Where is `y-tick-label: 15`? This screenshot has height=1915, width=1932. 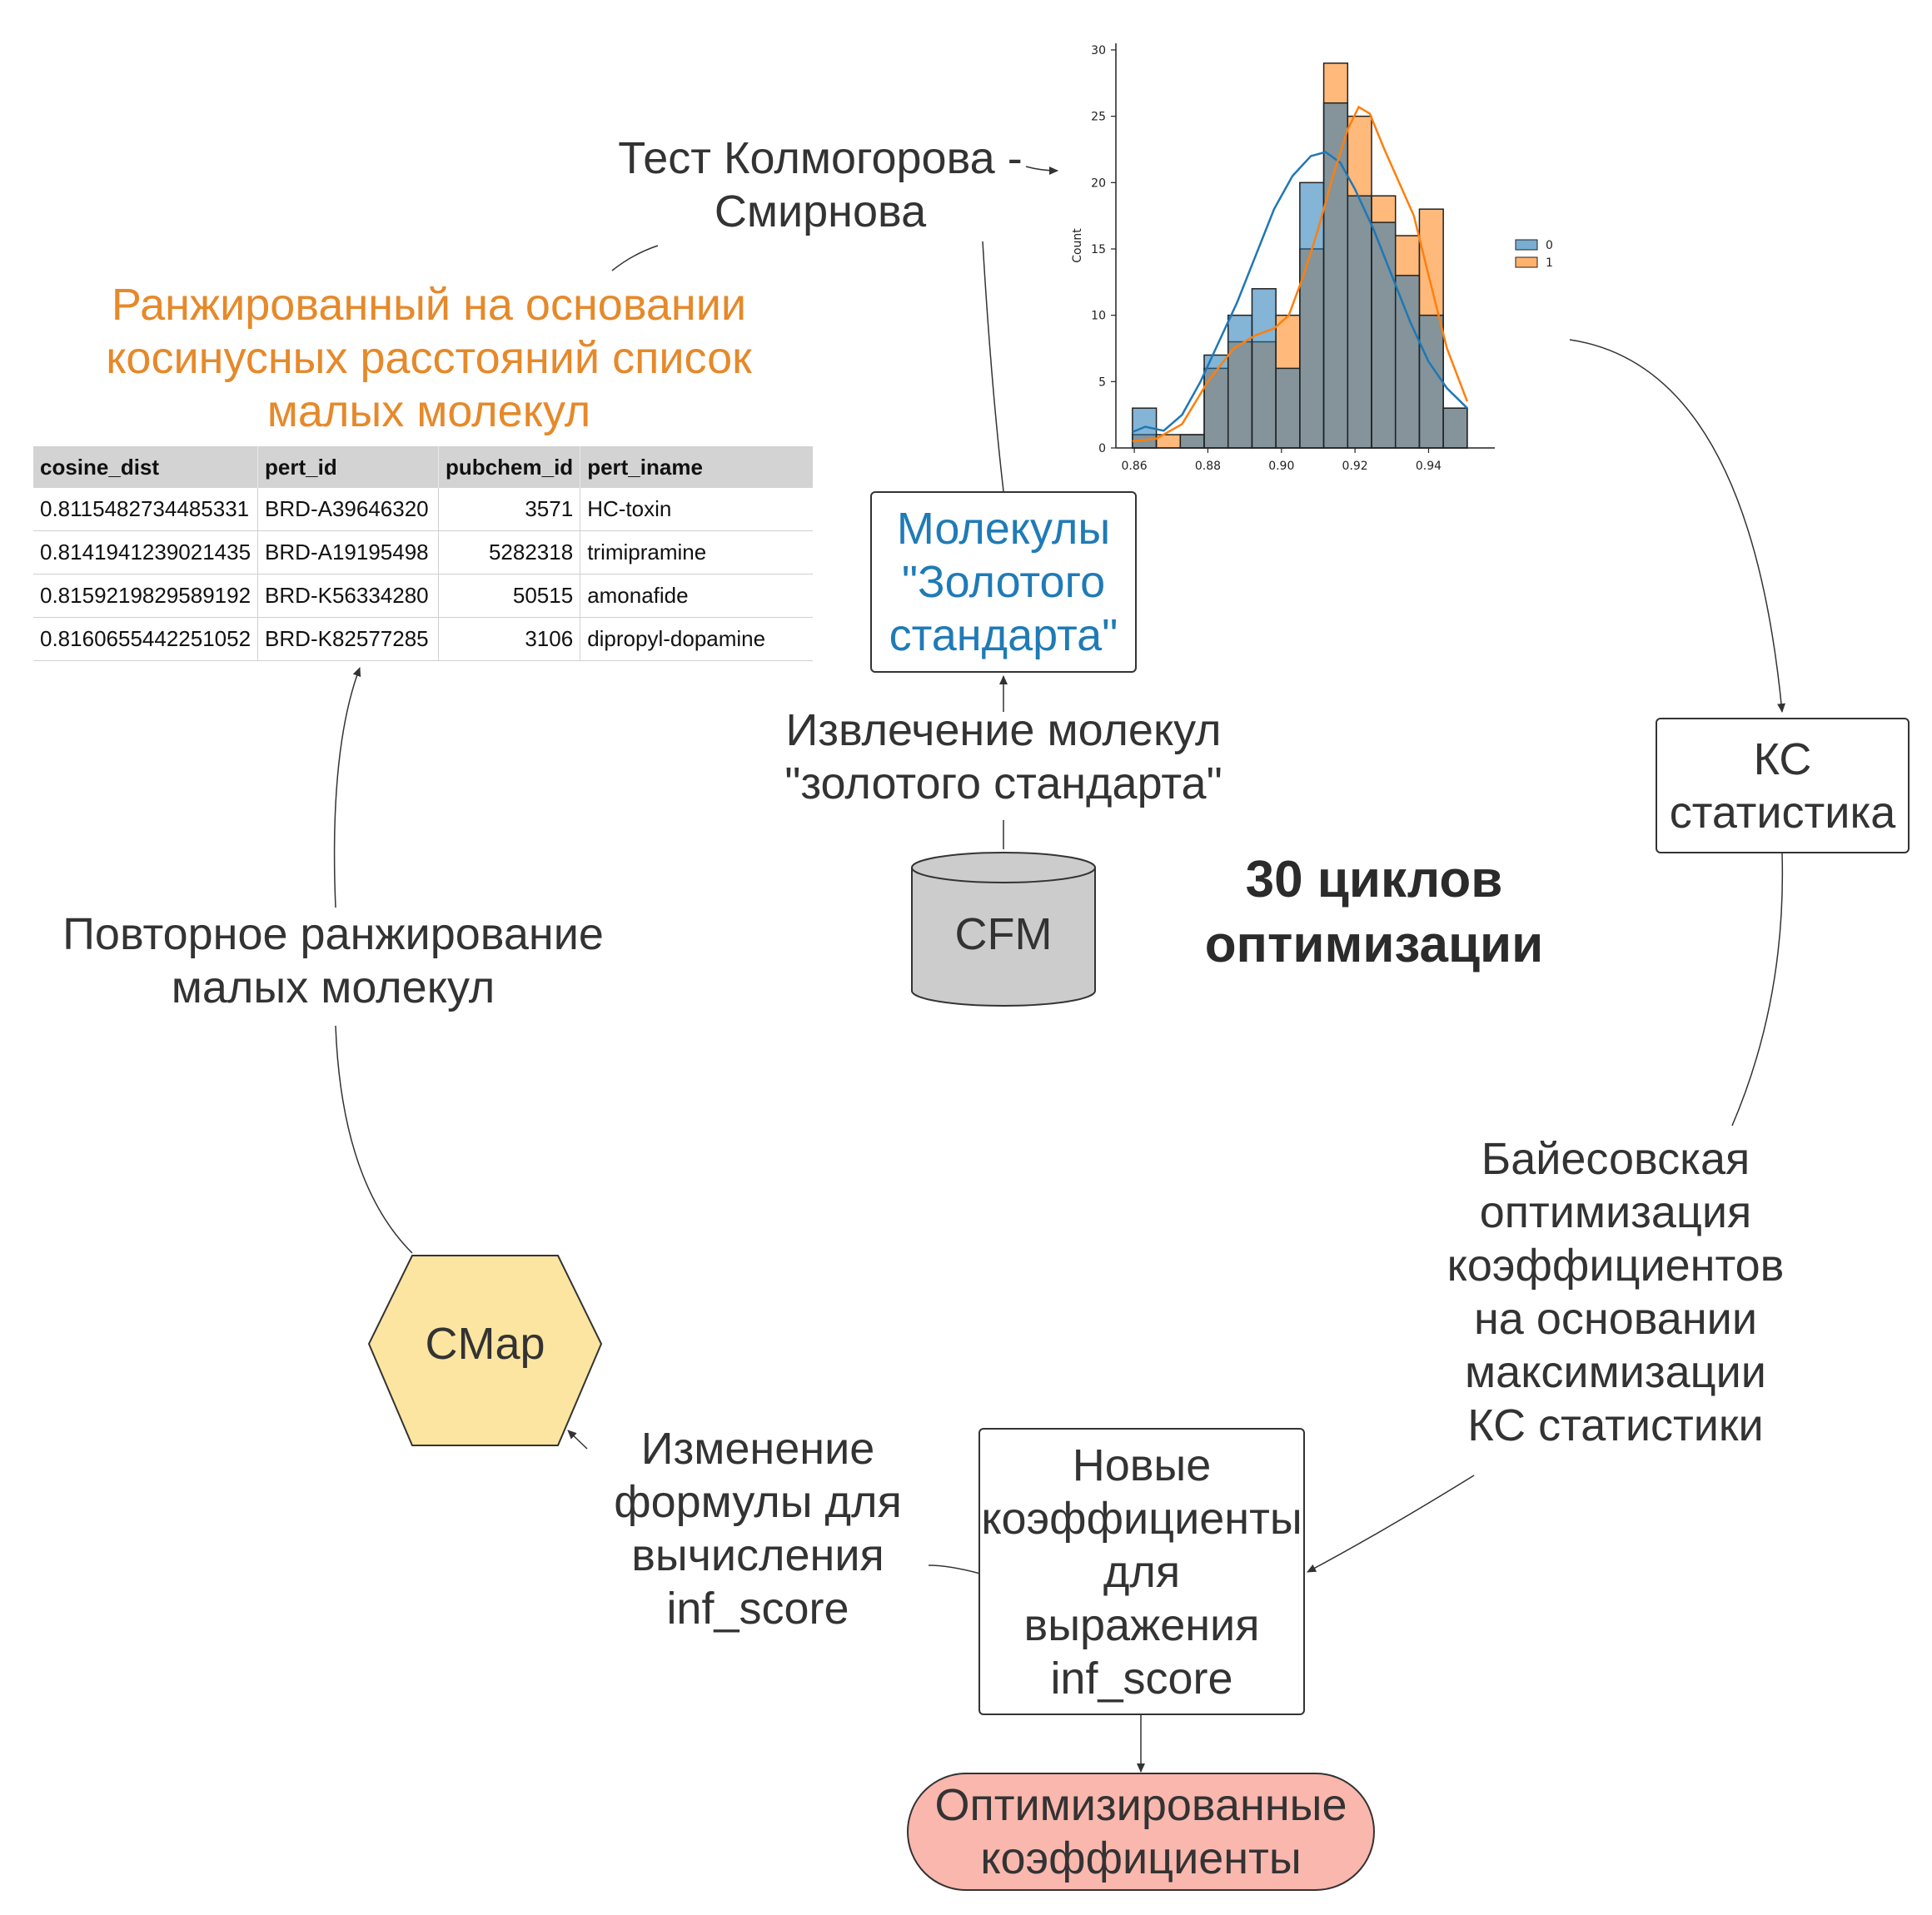
y-tick-label: 15 is located at coordinates (1098, 249).